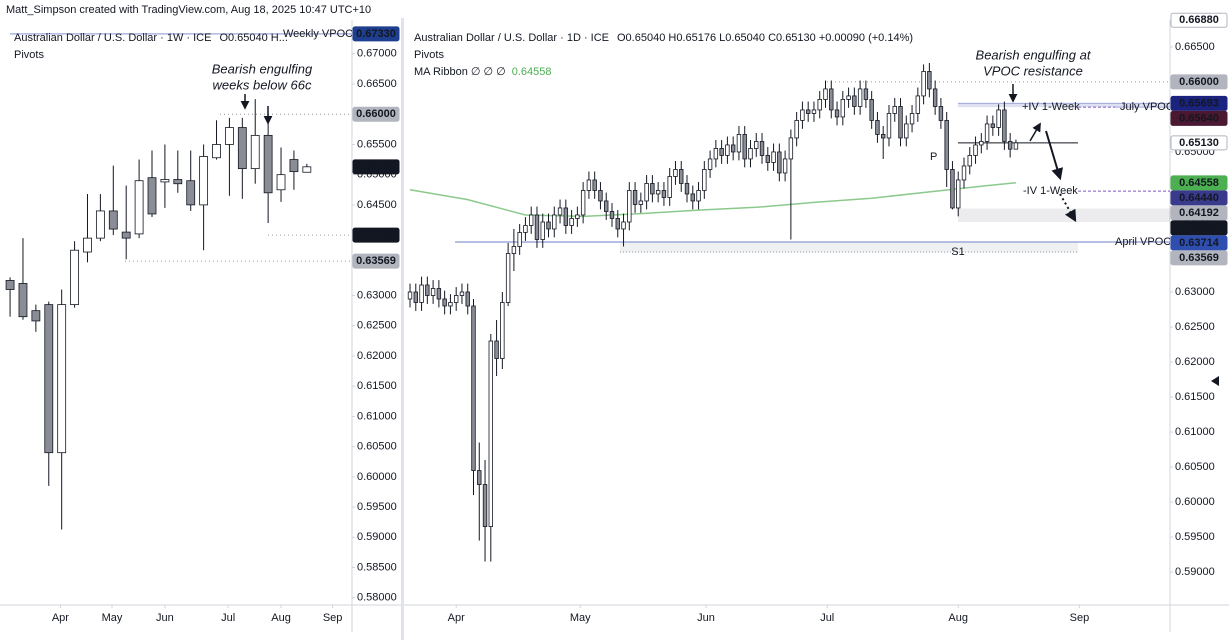  Describe the element at coordinates (532, 72) in the screenshot. I see `ma-value: 0.64558` at that location.